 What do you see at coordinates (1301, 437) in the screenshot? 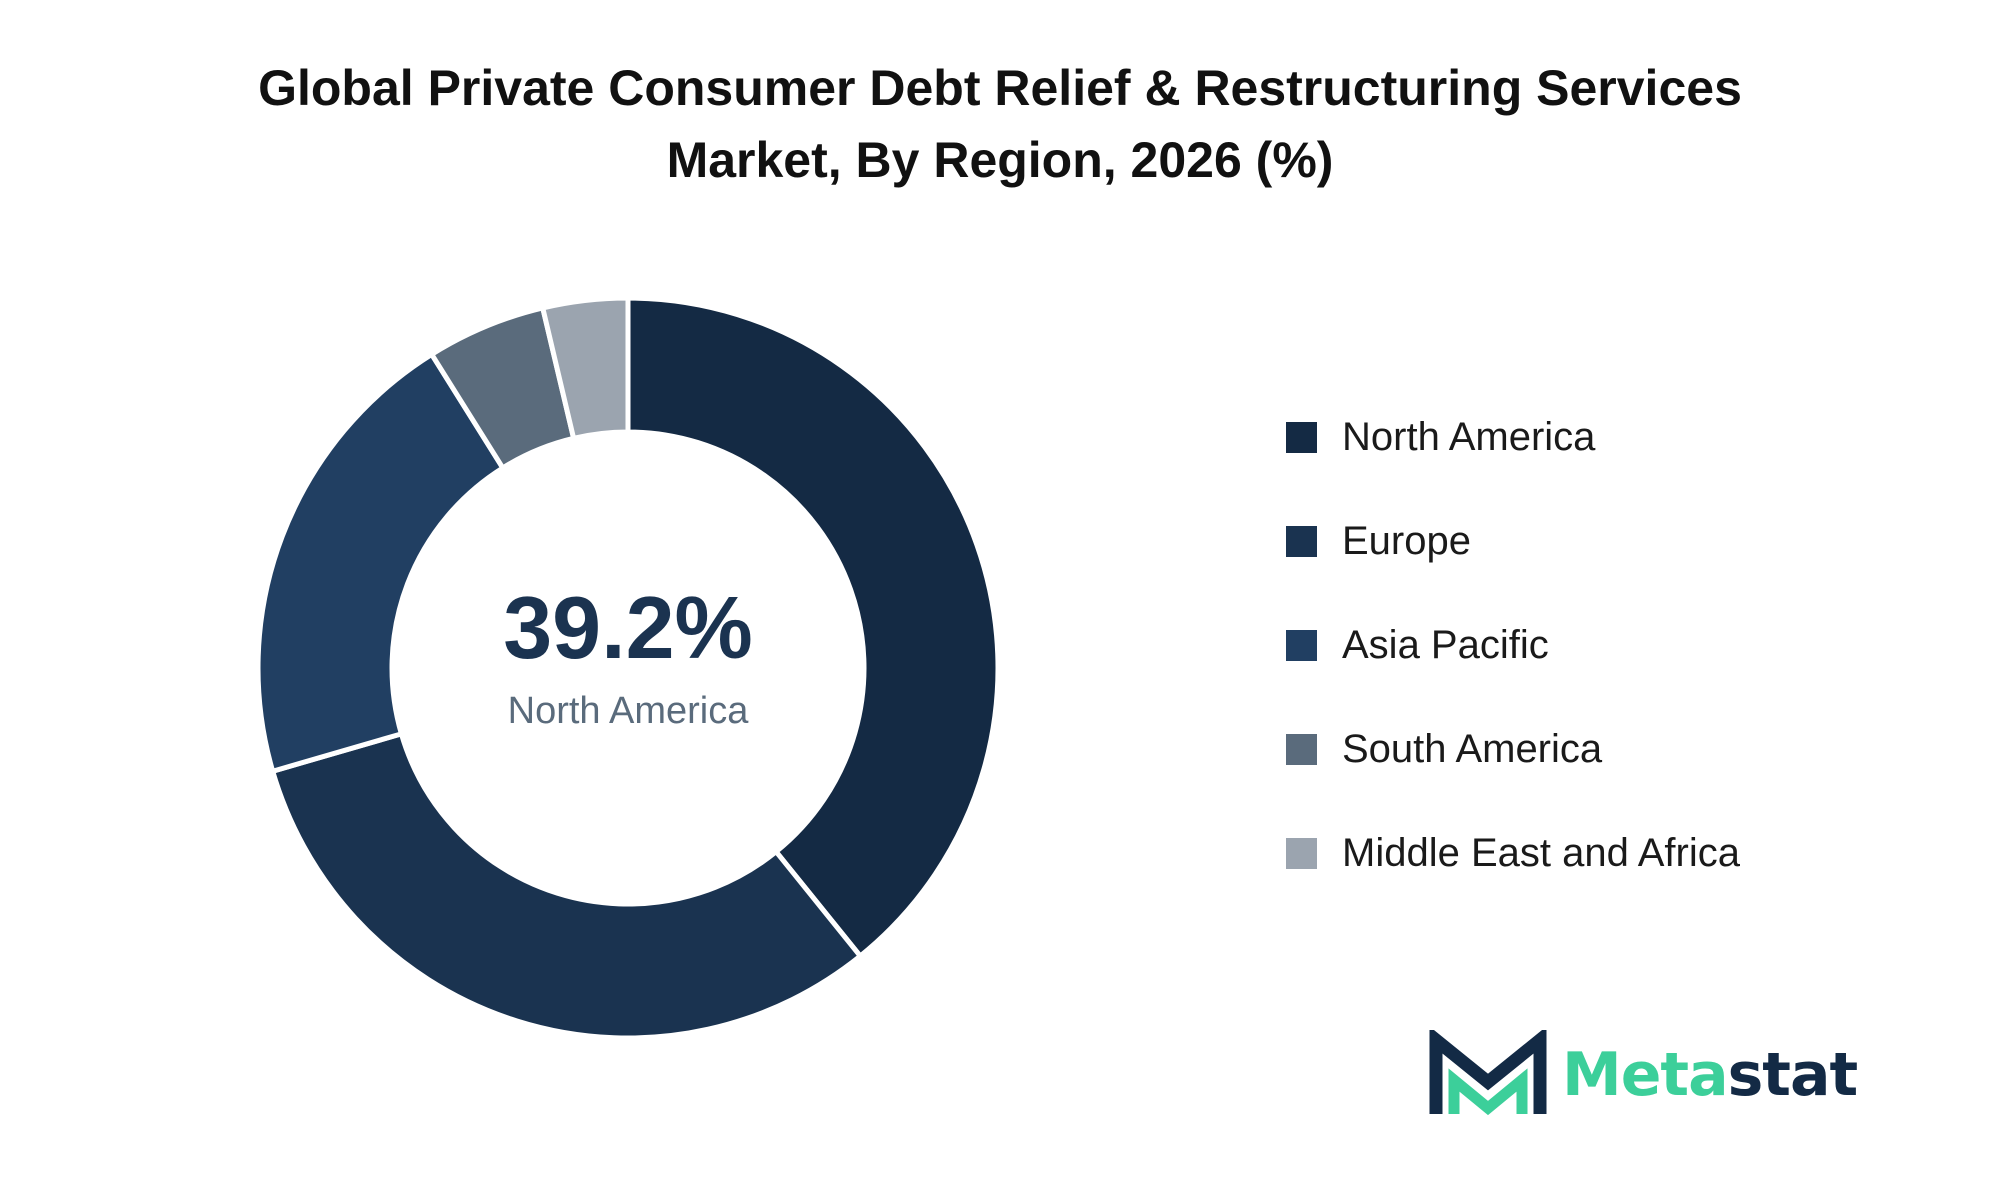
I see `legend-swatch-north-america` at bounding box center [1301, 437].